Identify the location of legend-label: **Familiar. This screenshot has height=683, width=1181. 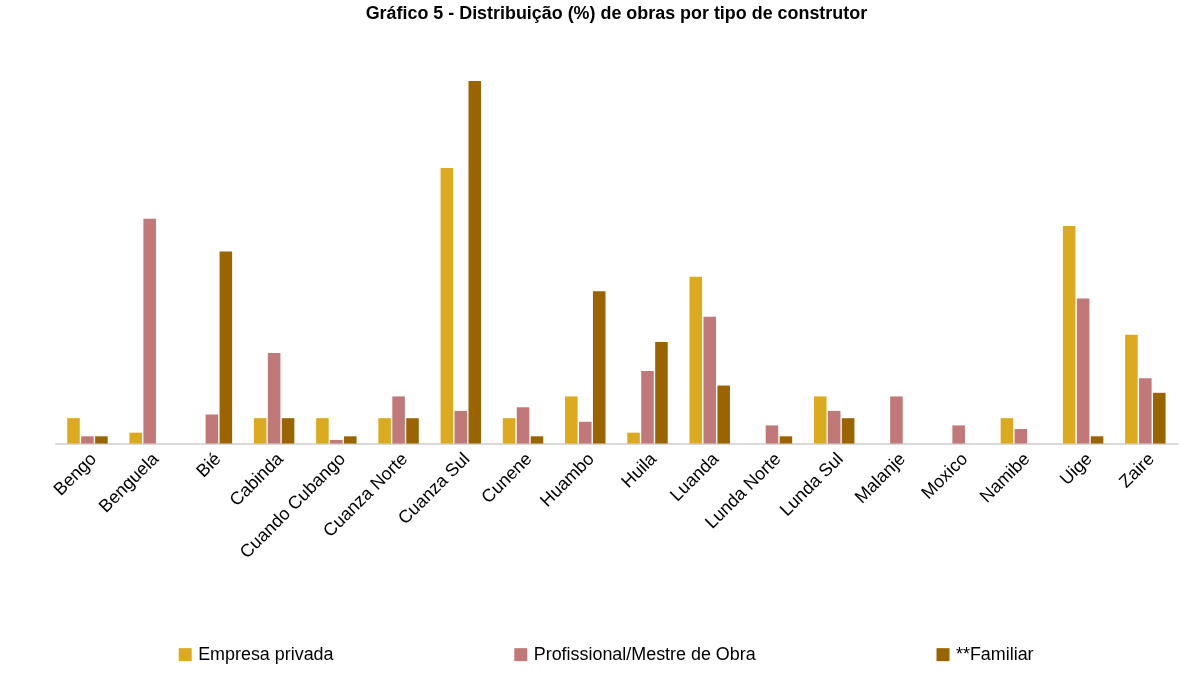
(994, 653).